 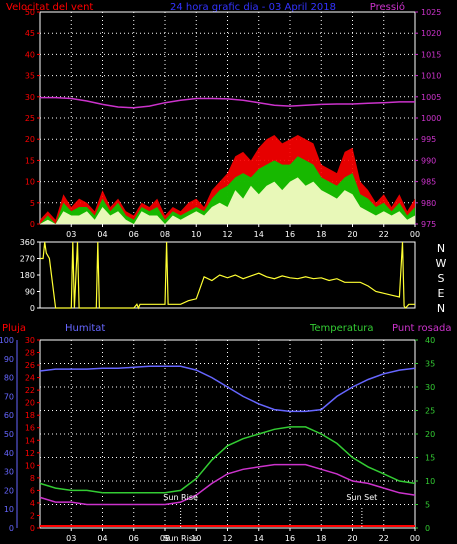 I want to click on pressure-tick-label: 1025, so click(x=431, y=12).